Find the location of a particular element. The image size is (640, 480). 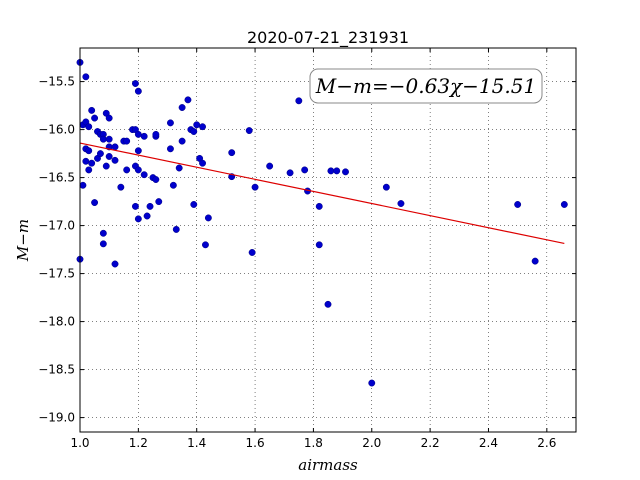

y-tick-label: −16.5 is located at coordinates (56, 178).